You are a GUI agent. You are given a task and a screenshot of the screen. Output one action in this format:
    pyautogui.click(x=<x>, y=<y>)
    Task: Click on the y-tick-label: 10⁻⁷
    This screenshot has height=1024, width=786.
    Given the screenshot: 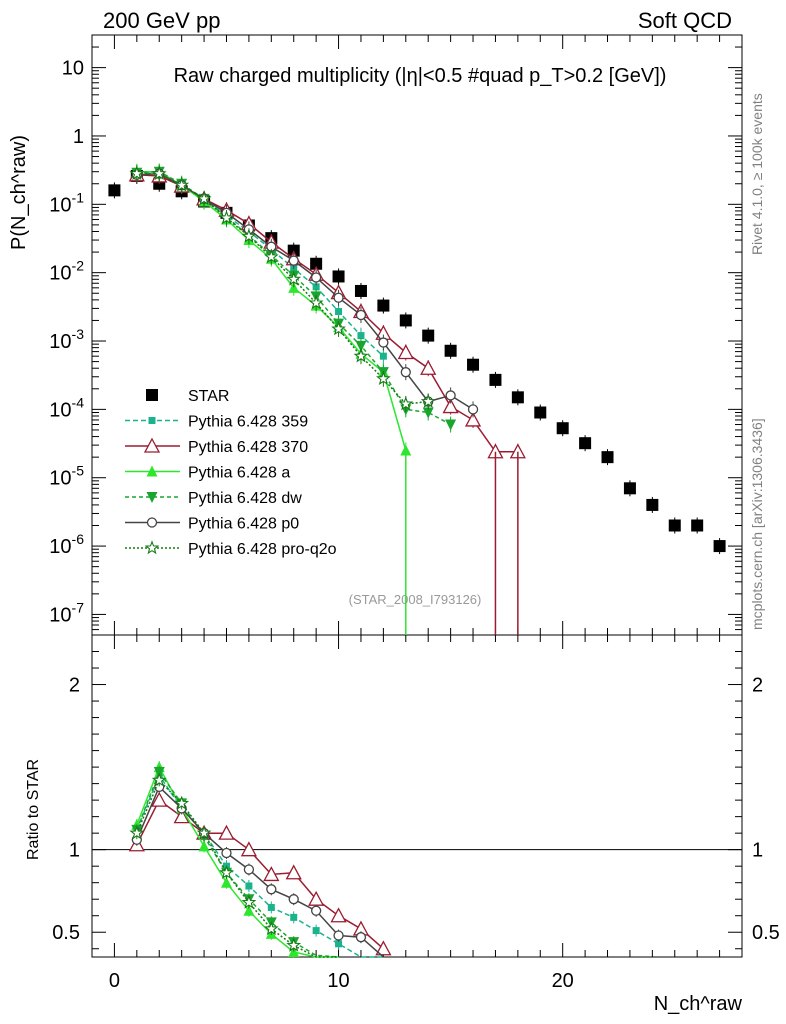 What is the action you would take?
    pyautogui.click(x=66, y=612)
    